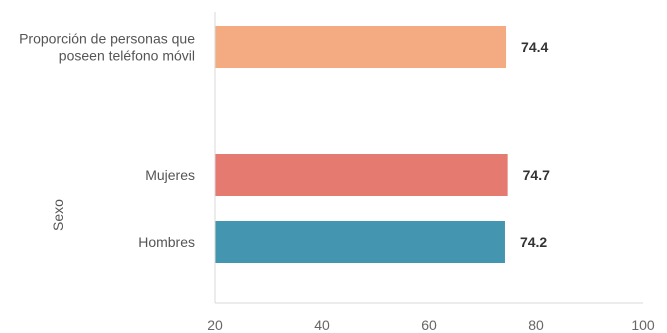 The width and height of the screenshot is (667, 333). Describe the element at coordinates (643, 325) in the screenshot. I see `x-tick-label-4: 100` at that location.